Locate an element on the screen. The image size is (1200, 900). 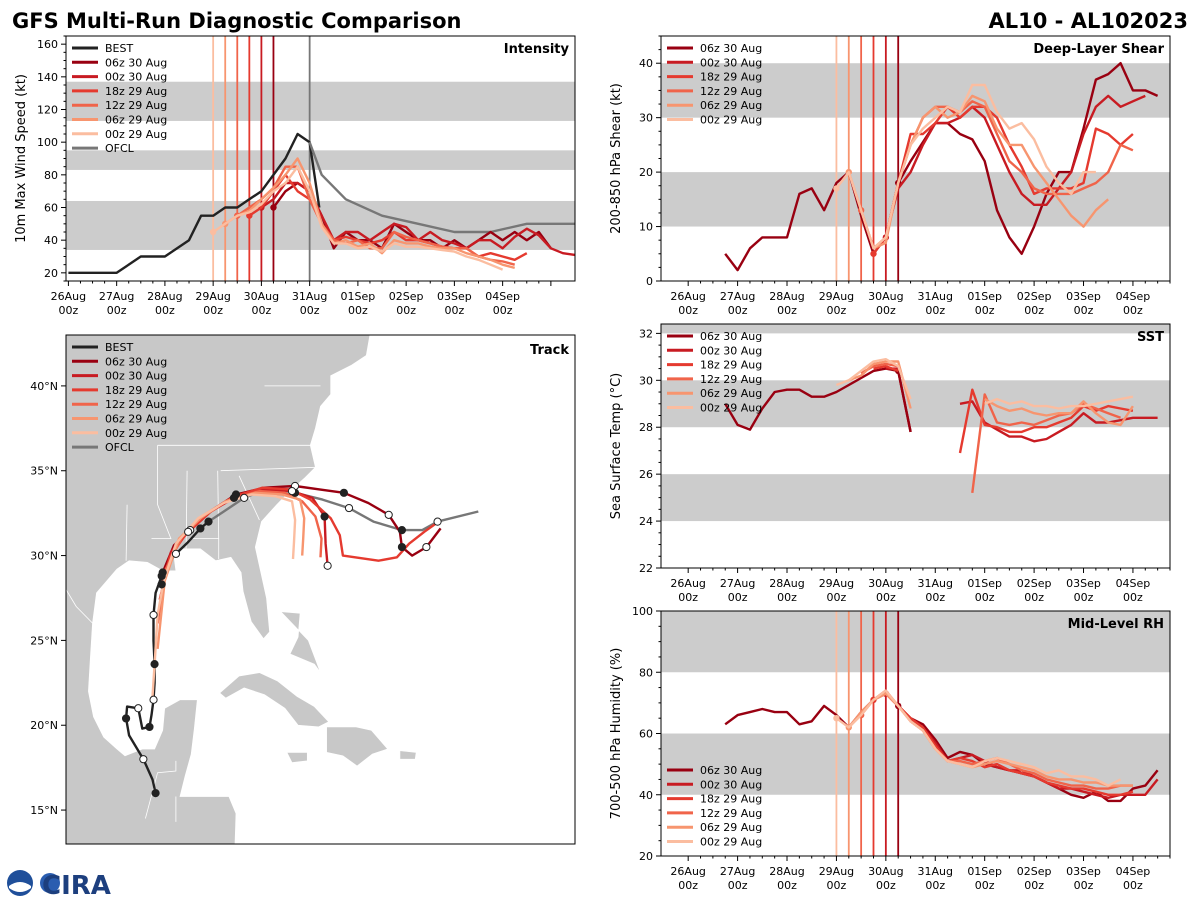
x-tick-label-day: 26Aug is located at coordinates (687, 583).